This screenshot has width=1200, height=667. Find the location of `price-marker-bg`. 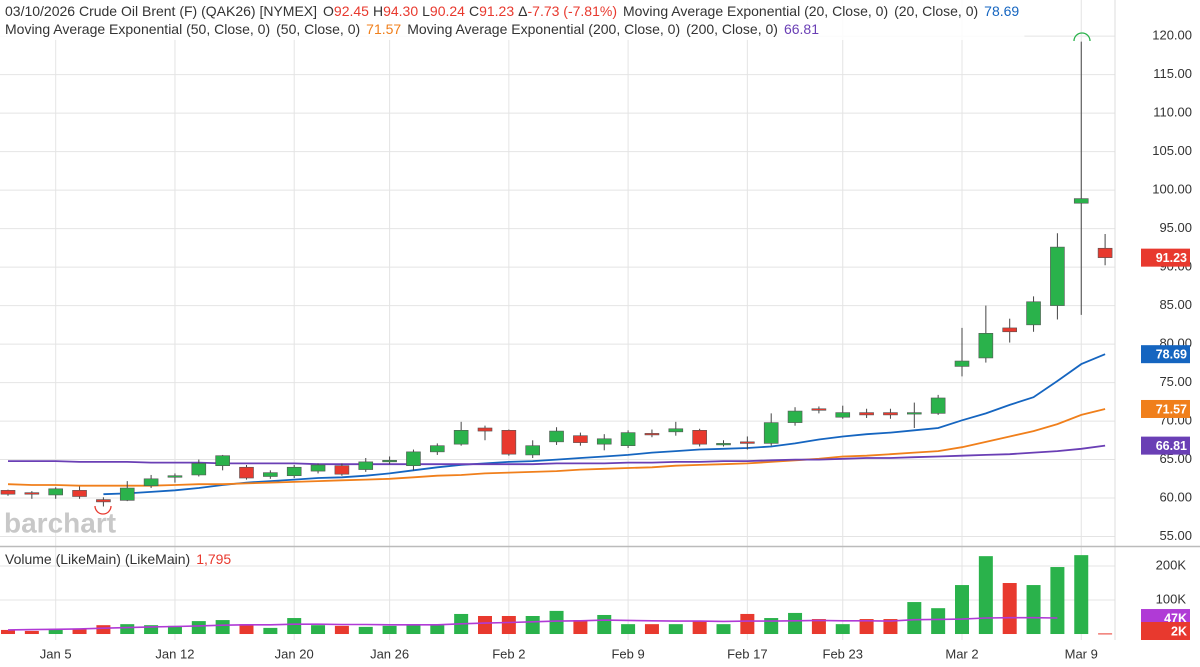

price-marker-bg is located at coordinates (1165, 257).